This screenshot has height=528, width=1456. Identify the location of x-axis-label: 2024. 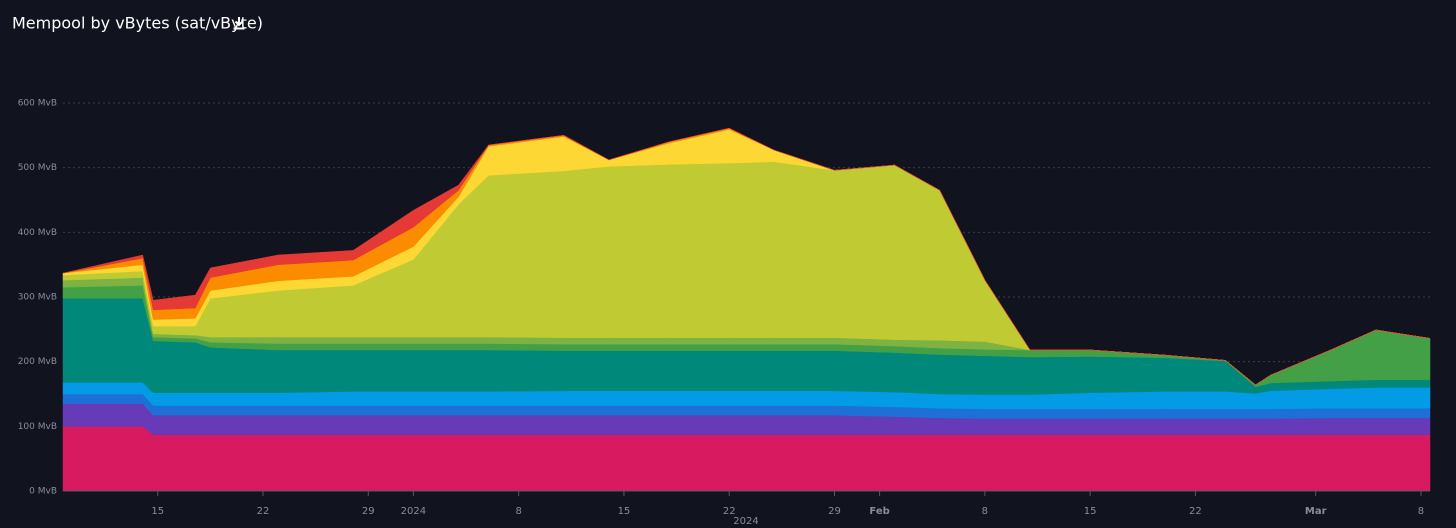
(745, 521).